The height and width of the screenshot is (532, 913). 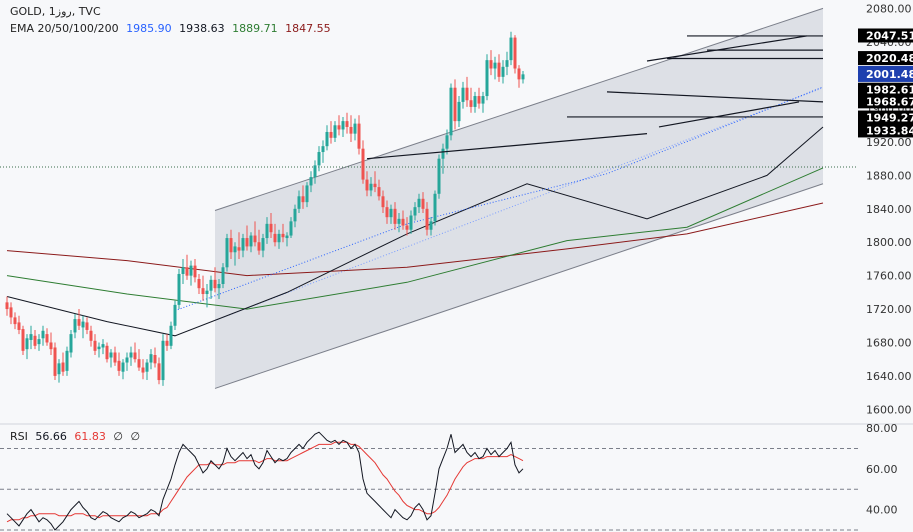 I want to click on rsi-value: 56.66, so click(x=51, y=436).